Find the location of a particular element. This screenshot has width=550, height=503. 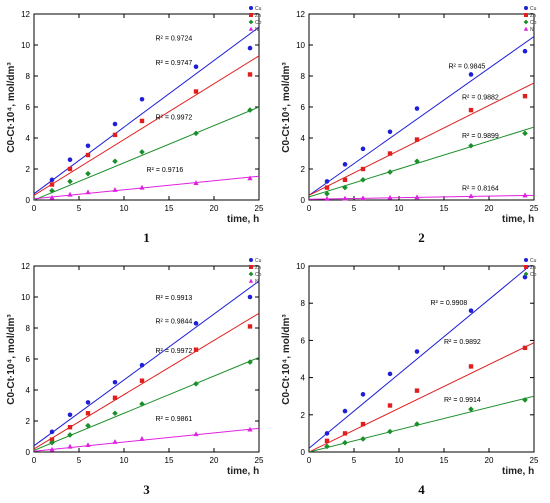

r2-annotation-co: R² = 0.9899 is located at coordinates (480, 136).